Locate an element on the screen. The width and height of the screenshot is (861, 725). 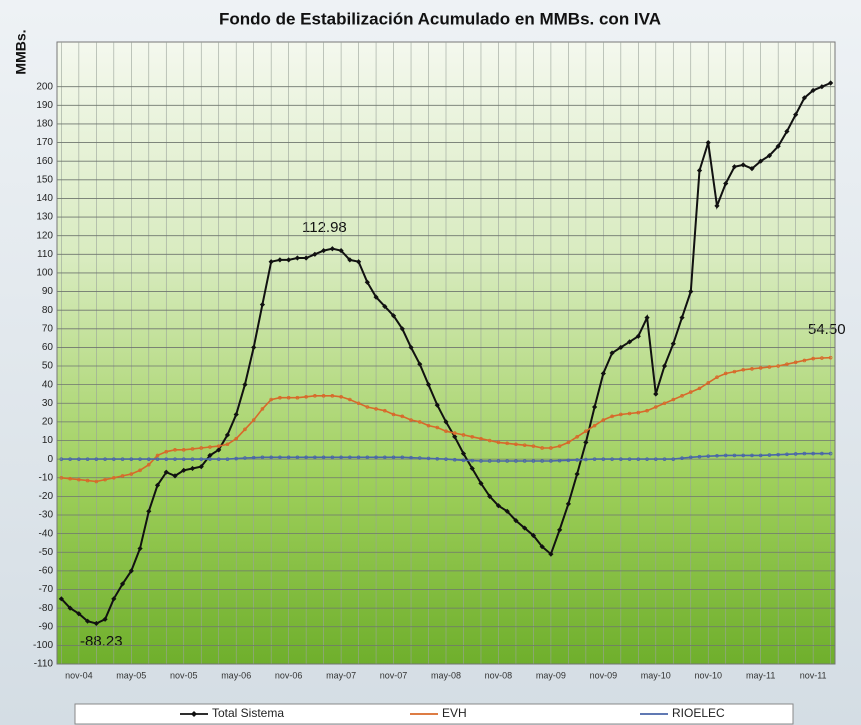
y-tick-label: 200 is located at coordinates (44, 86).